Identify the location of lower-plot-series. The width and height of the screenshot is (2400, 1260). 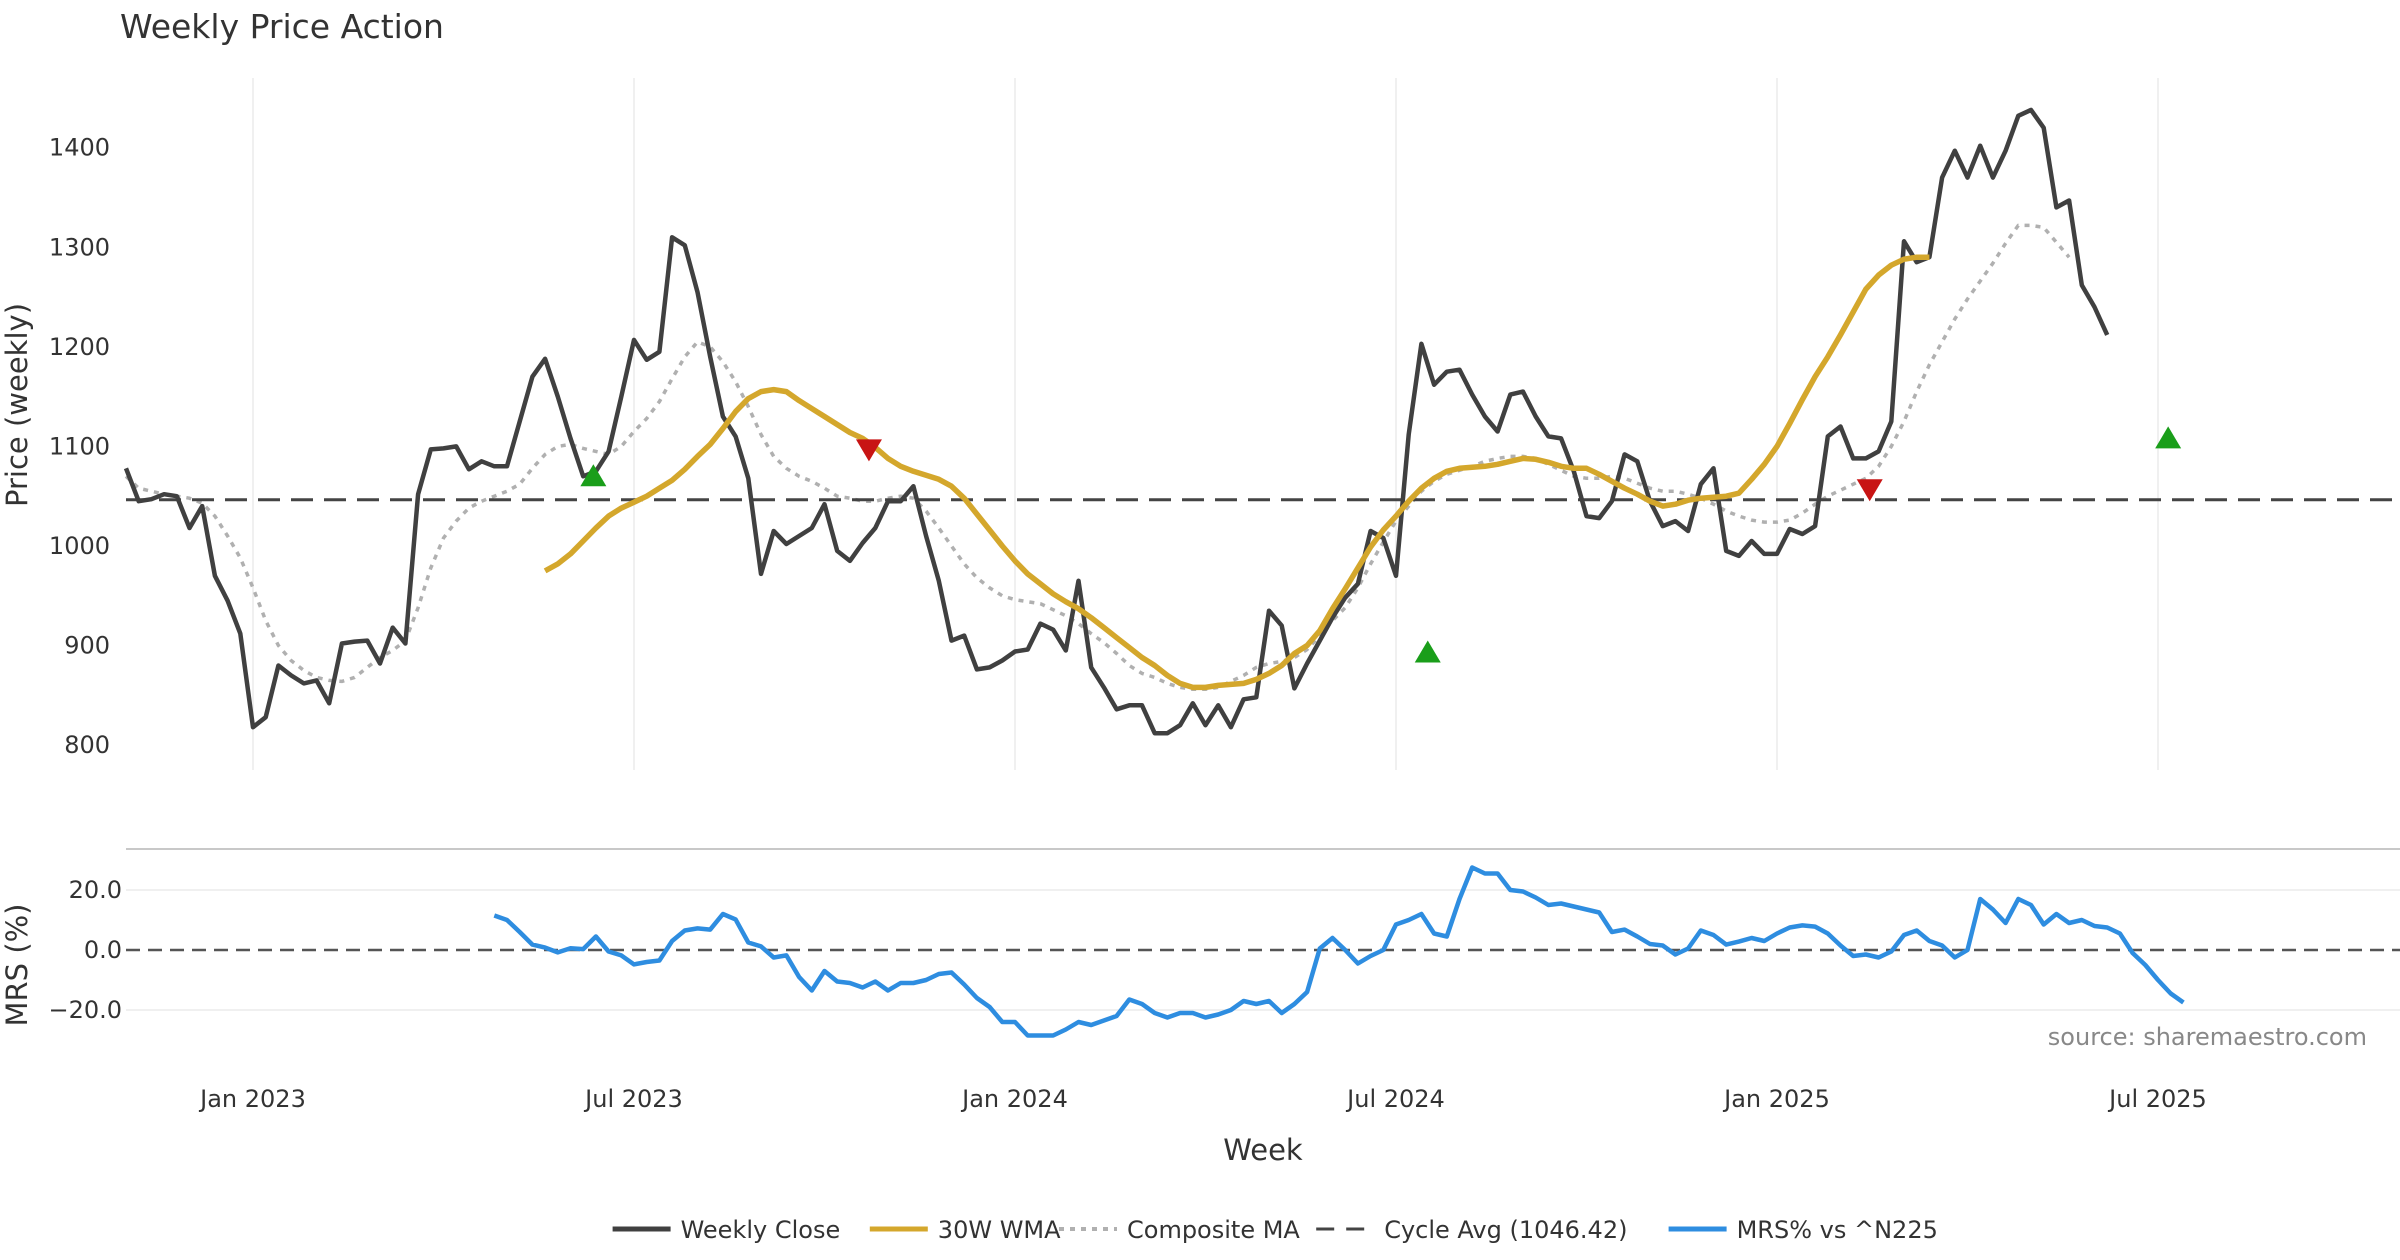
(1263, 951).